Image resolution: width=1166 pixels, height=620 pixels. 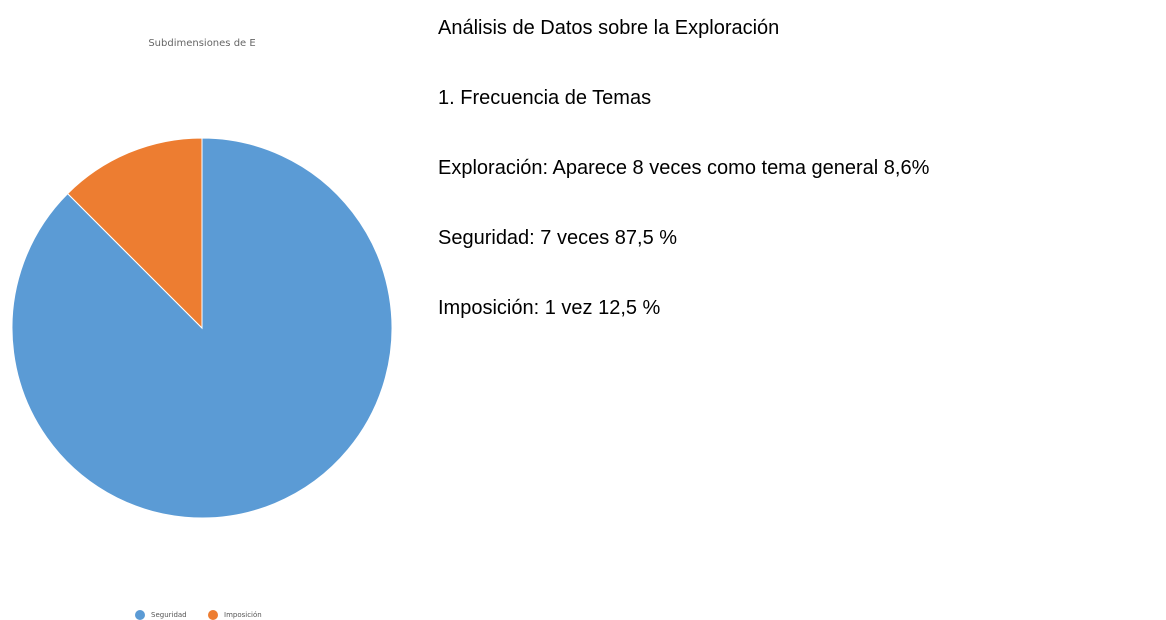 I want to click on pie-slice, so click(x=134, y=233).